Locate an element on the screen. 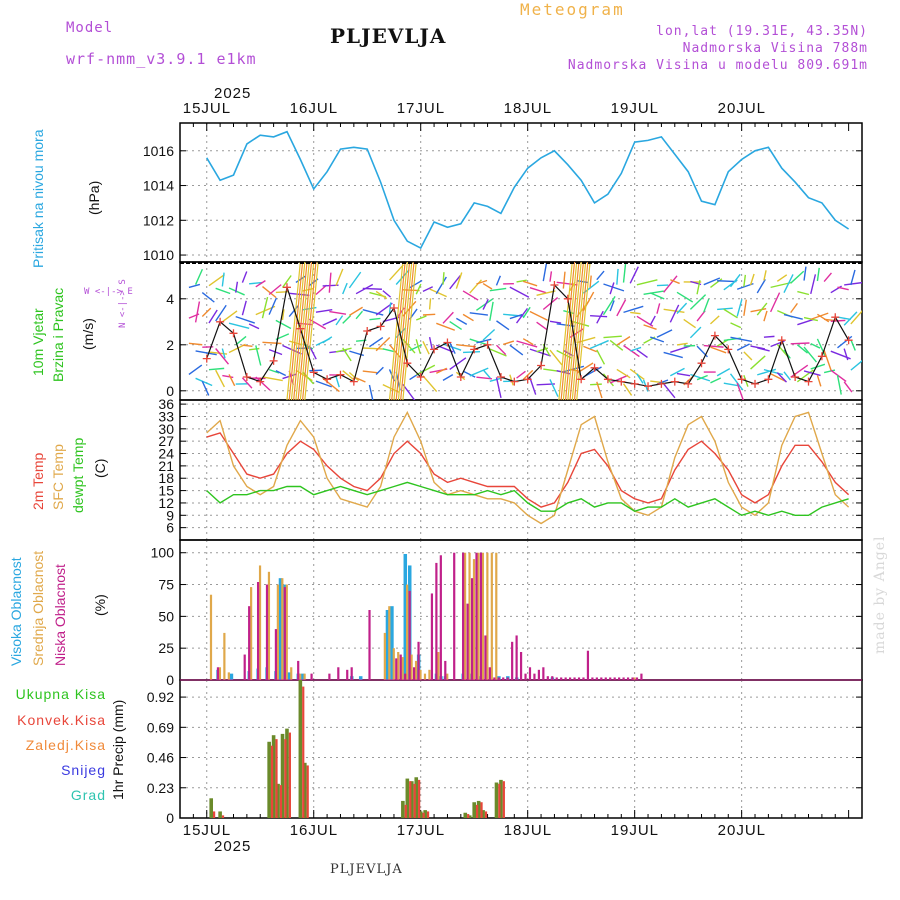 The height and width of the screenshot is (900, 900). y-tick-label: 18 is located at coordinates (166, 478).